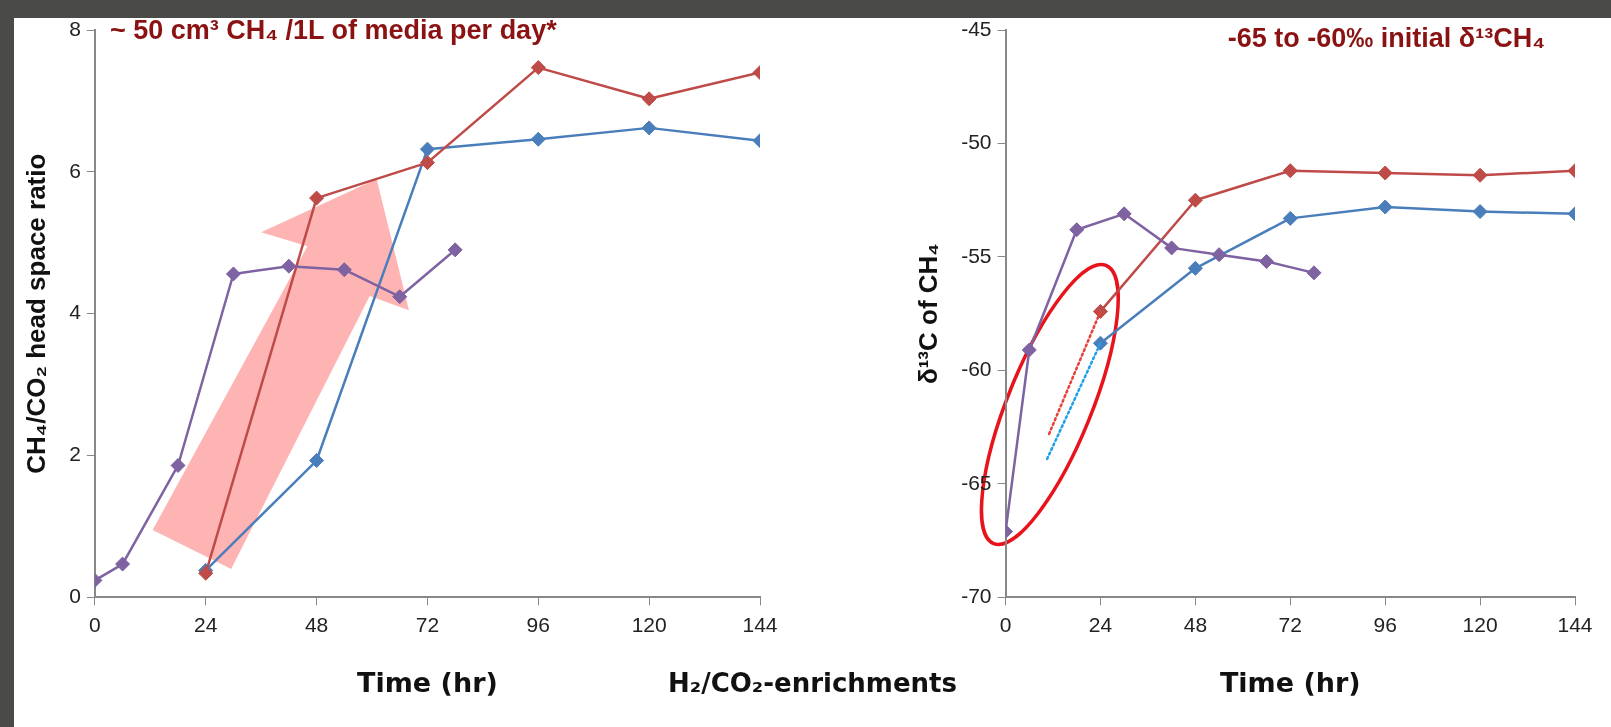 This screenshot has width=1611, height=727. I want to click on text: H₂/CO₂-enrichments, so click(812, 683).